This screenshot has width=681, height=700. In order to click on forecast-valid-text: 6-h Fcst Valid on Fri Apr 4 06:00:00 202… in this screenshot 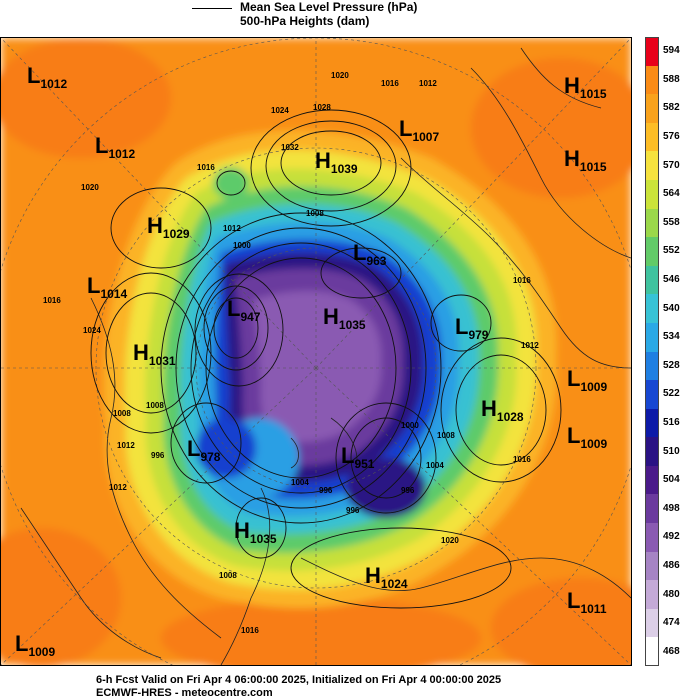, I will do `click(299, 680)`.